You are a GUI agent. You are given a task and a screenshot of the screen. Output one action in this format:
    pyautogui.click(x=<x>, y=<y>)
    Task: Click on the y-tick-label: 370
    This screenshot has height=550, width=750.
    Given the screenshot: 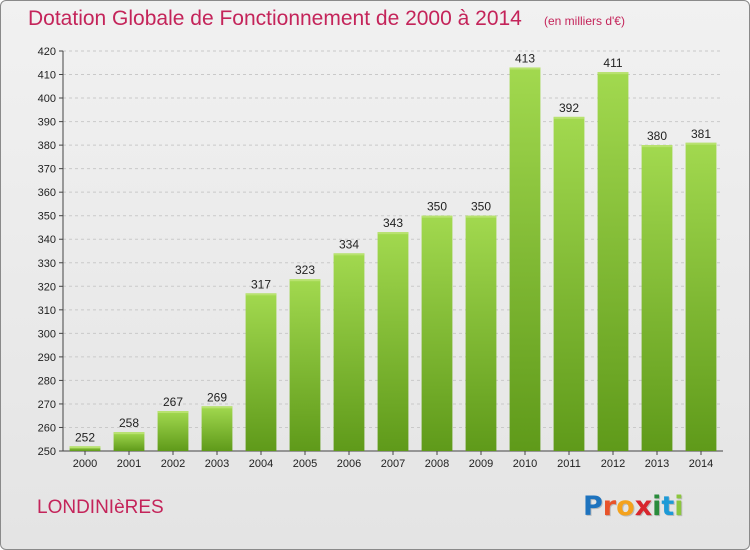 What is the action you would take?
    pyautogui.click(x=47, y=170)
    